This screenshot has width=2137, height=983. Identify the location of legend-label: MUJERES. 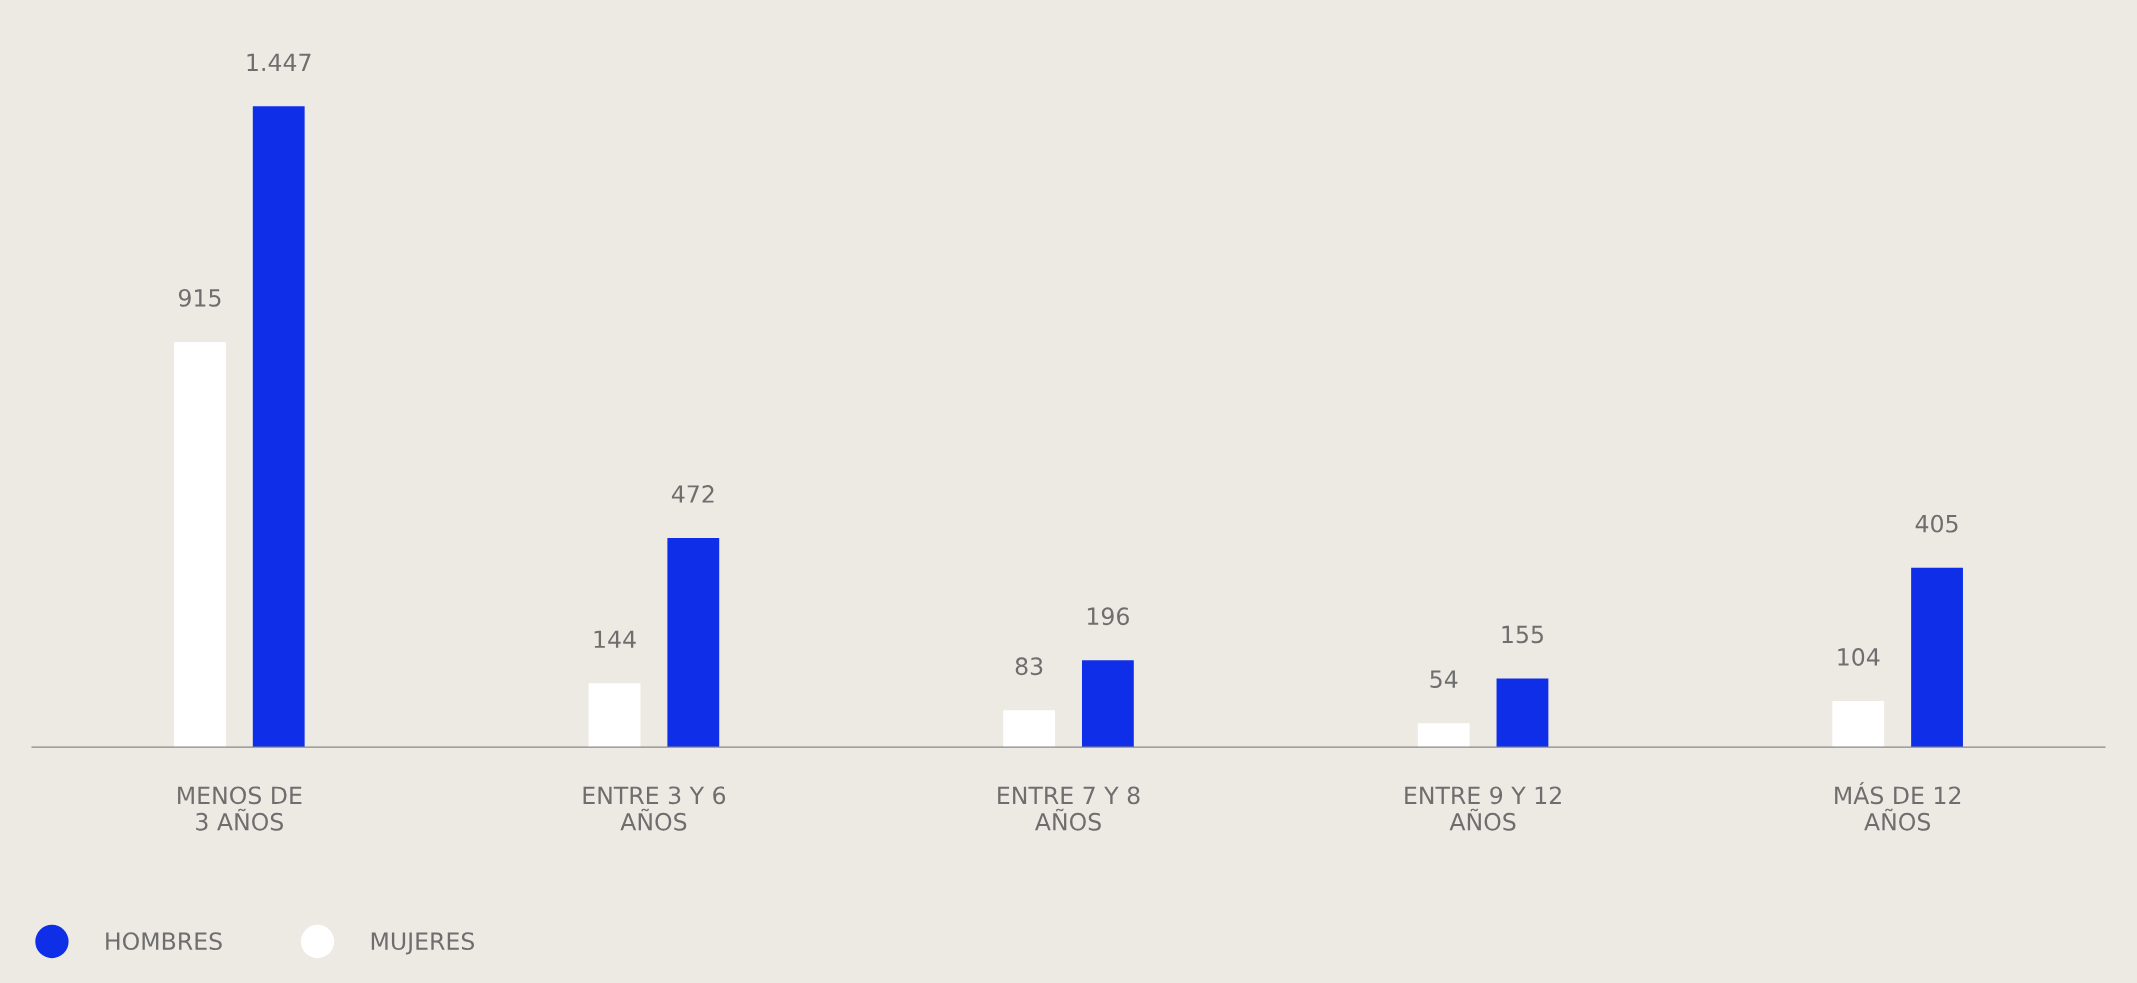
(423, 943).